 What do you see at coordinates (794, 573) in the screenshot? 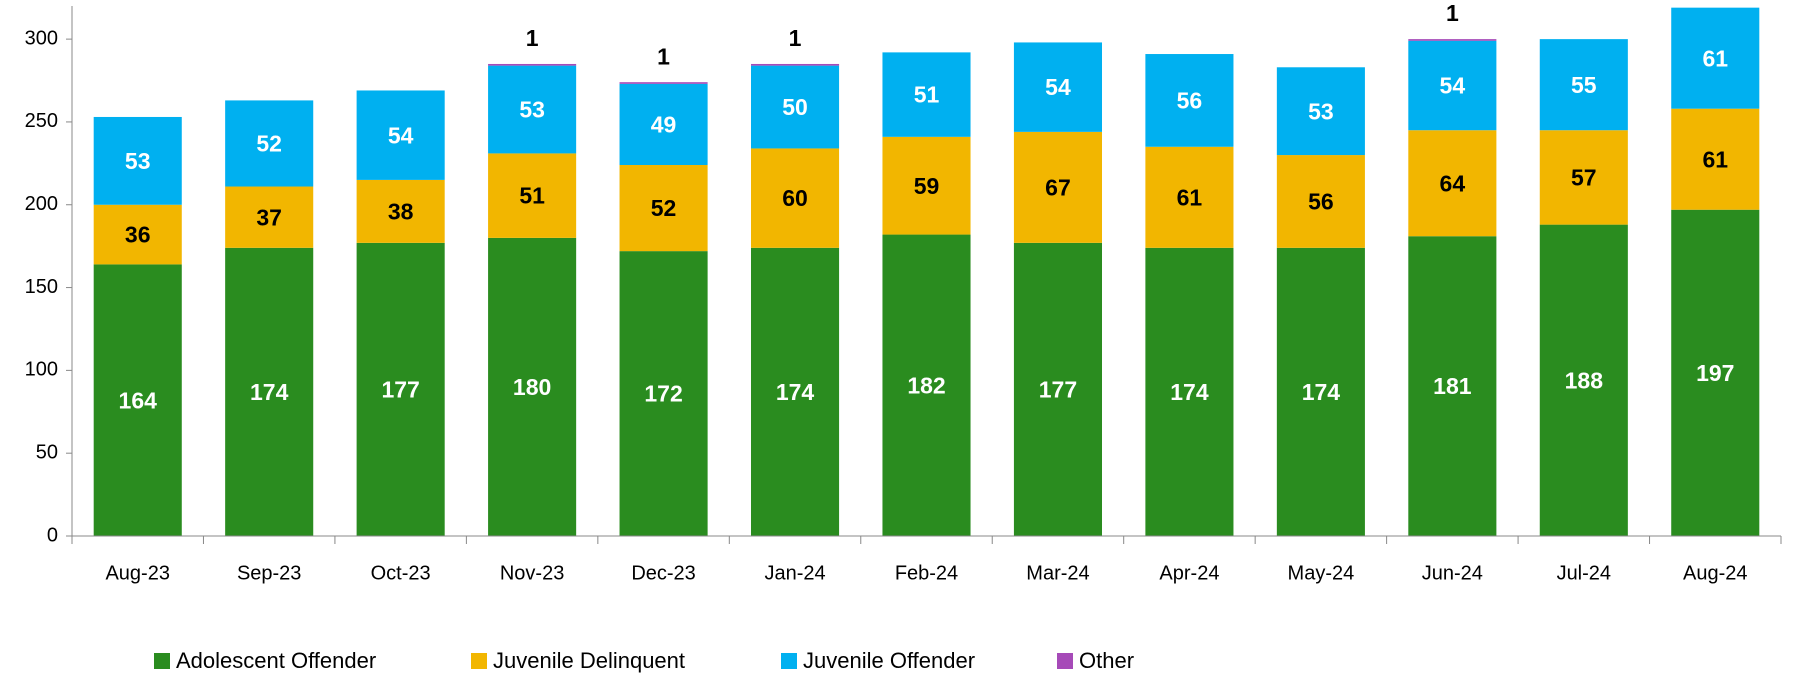
I see `x-tick-label: Jan-24` at bounding box center [794, 573].